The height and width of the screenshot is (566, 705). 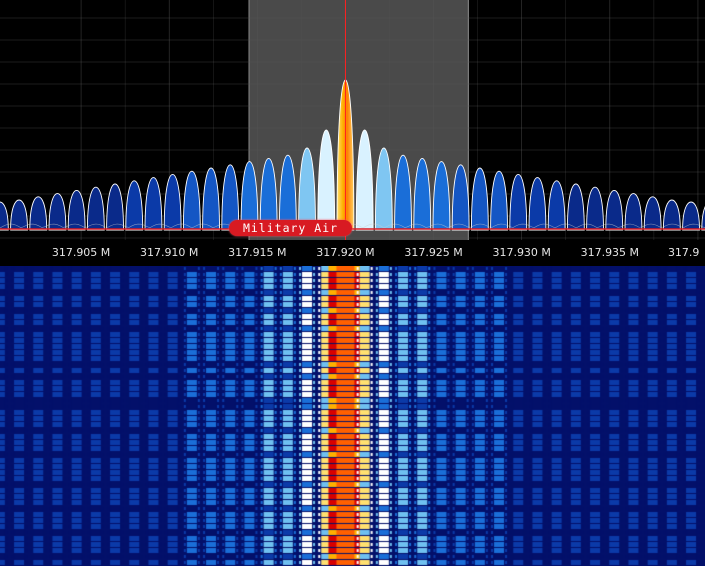 What do you see at coordinates (249, 120) in the screenshot?
I see `filter-edge-low` at bounding box center [249, 120].